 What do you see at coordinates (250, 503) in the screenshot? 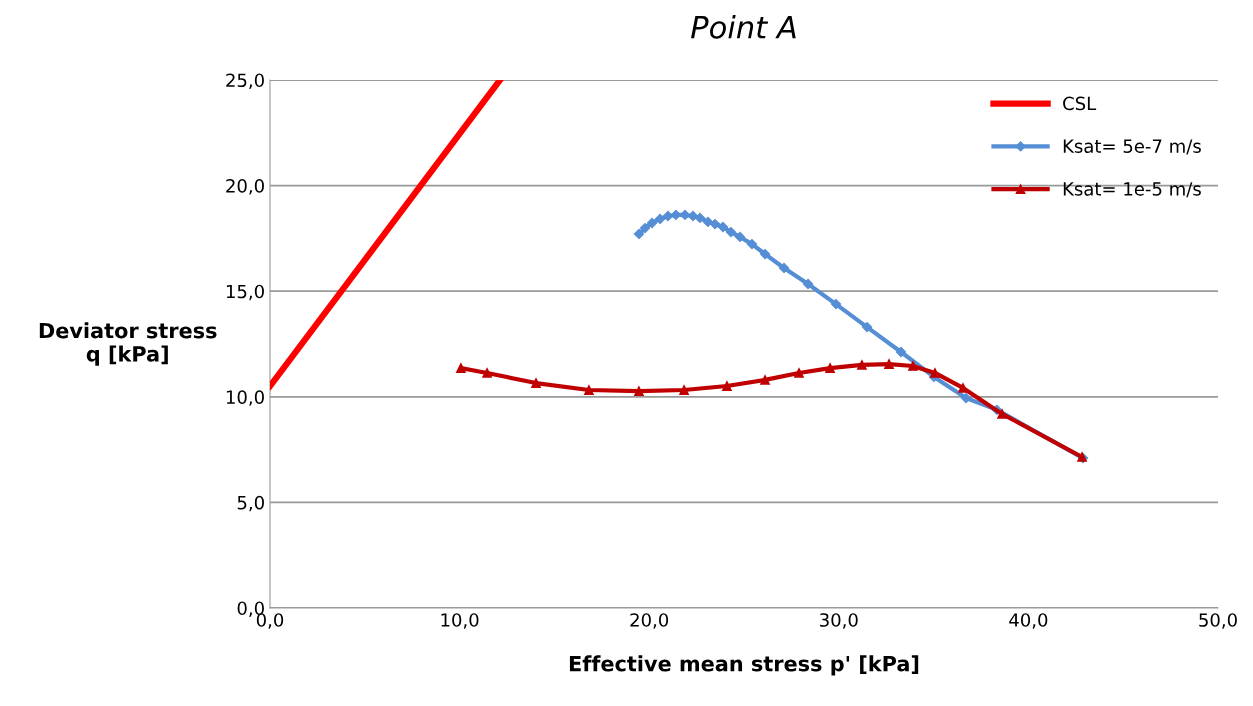
I see `y-tick-label: 5,0` at bounding box center [250, 503].